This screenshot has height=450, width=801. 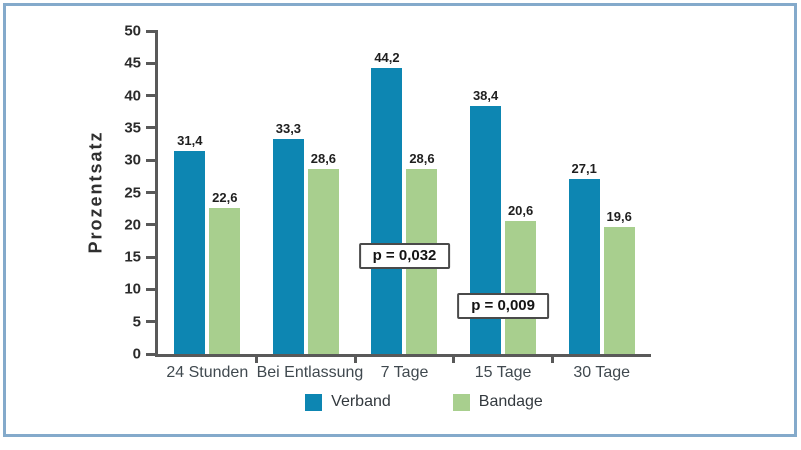 I want to click on bar-column: 20,6, so click(x=521, y=278).